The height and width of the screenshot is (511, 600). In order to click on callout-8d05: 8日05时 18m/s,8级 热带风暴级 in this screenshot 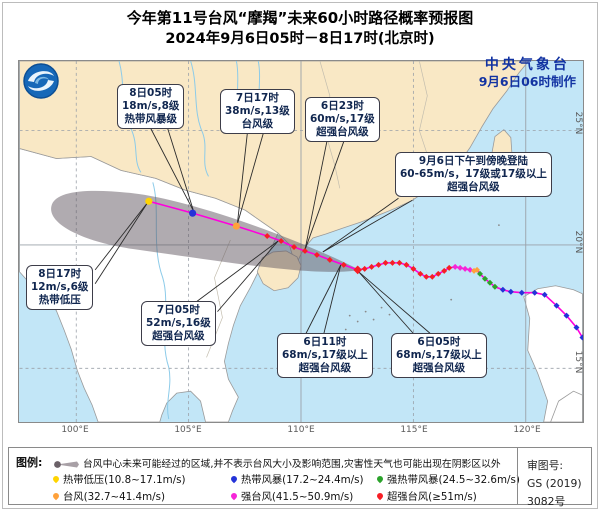, I will do `click(151, 106)`.